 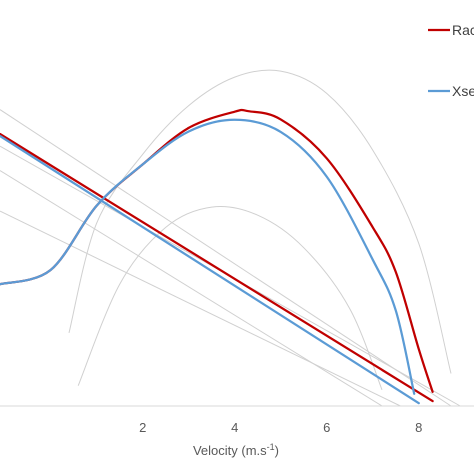 I want to click on x-tick-label: 2, so click(x=142, y=427).